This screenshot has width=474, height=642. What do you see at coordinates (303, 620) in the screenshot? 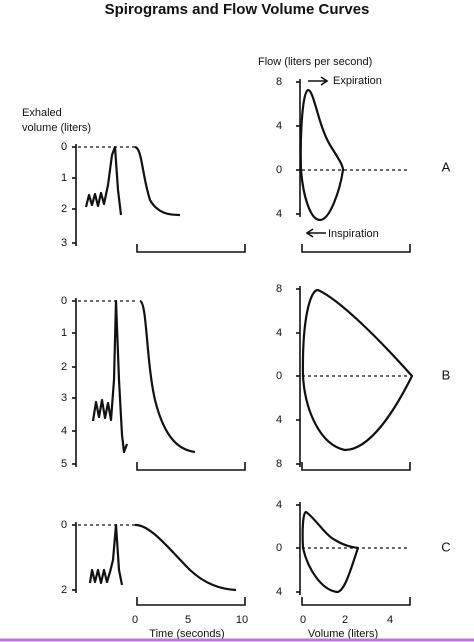
I see `volume-x-tick-label: 0` at bounding box center [303, 620].